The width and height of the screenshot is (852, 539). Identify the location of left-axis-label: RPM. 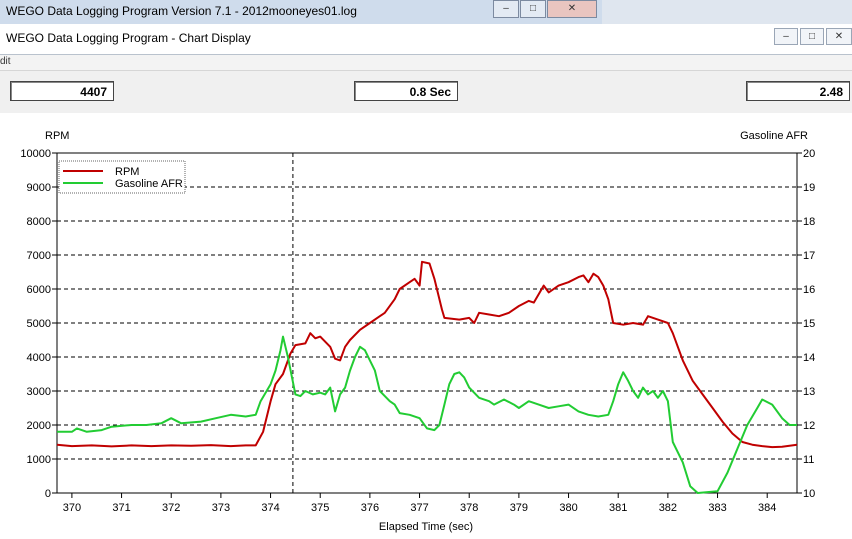
(57, 136).